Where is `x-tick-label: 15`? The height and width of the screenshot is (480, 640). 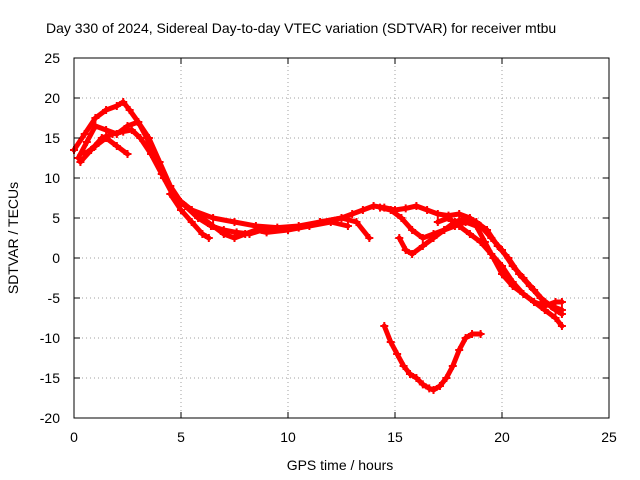 x-tick-label: 15 is located at coordinates (395, 437).